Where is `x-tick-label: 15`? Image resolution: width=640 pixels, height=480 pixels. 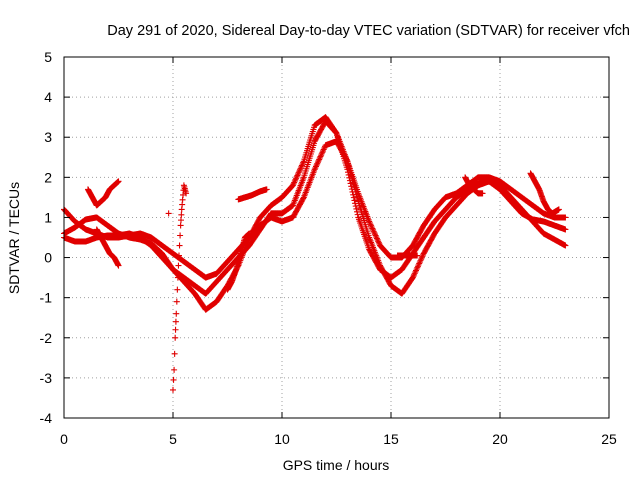
x-tick-label: 15 is located at coordinates (391, 439).